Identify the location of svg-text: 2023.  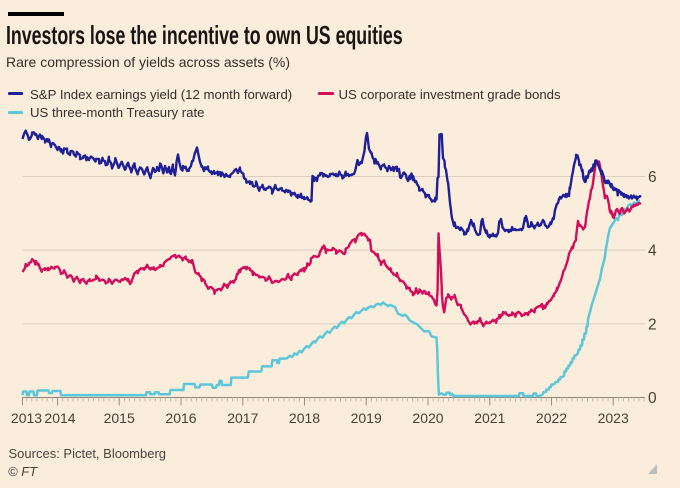
(613, 418).